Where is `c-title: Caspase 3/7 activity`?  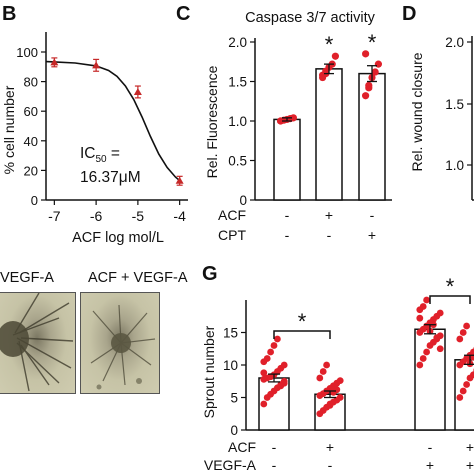 c-title: Caspase 3/7 activity is located at coordinates (310, 18).